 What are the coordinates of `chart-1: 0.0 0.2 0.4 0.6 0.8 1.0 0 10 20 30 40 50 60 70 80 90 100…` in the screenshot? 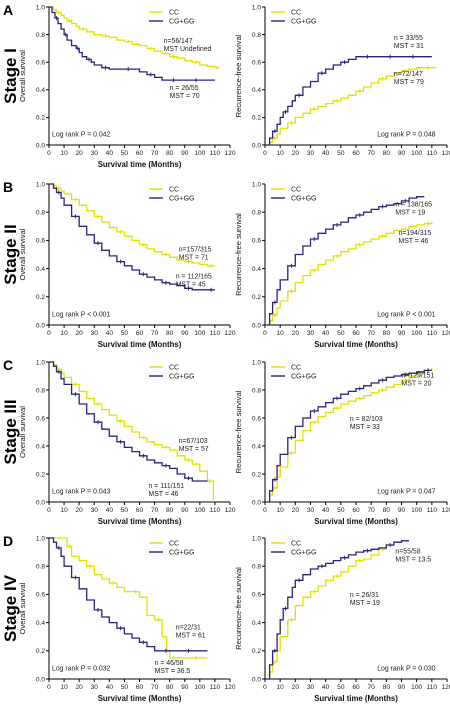 It's located at (127, 86).